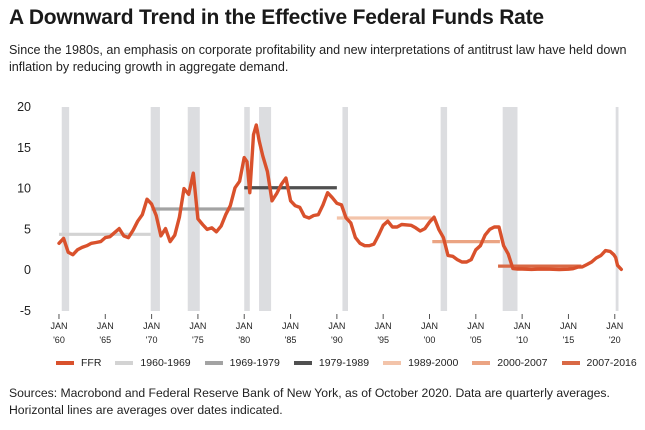  Describe the element at coordinates (430, 340) in the screenshot. I see `x-tick-label-year: '00` at that location.